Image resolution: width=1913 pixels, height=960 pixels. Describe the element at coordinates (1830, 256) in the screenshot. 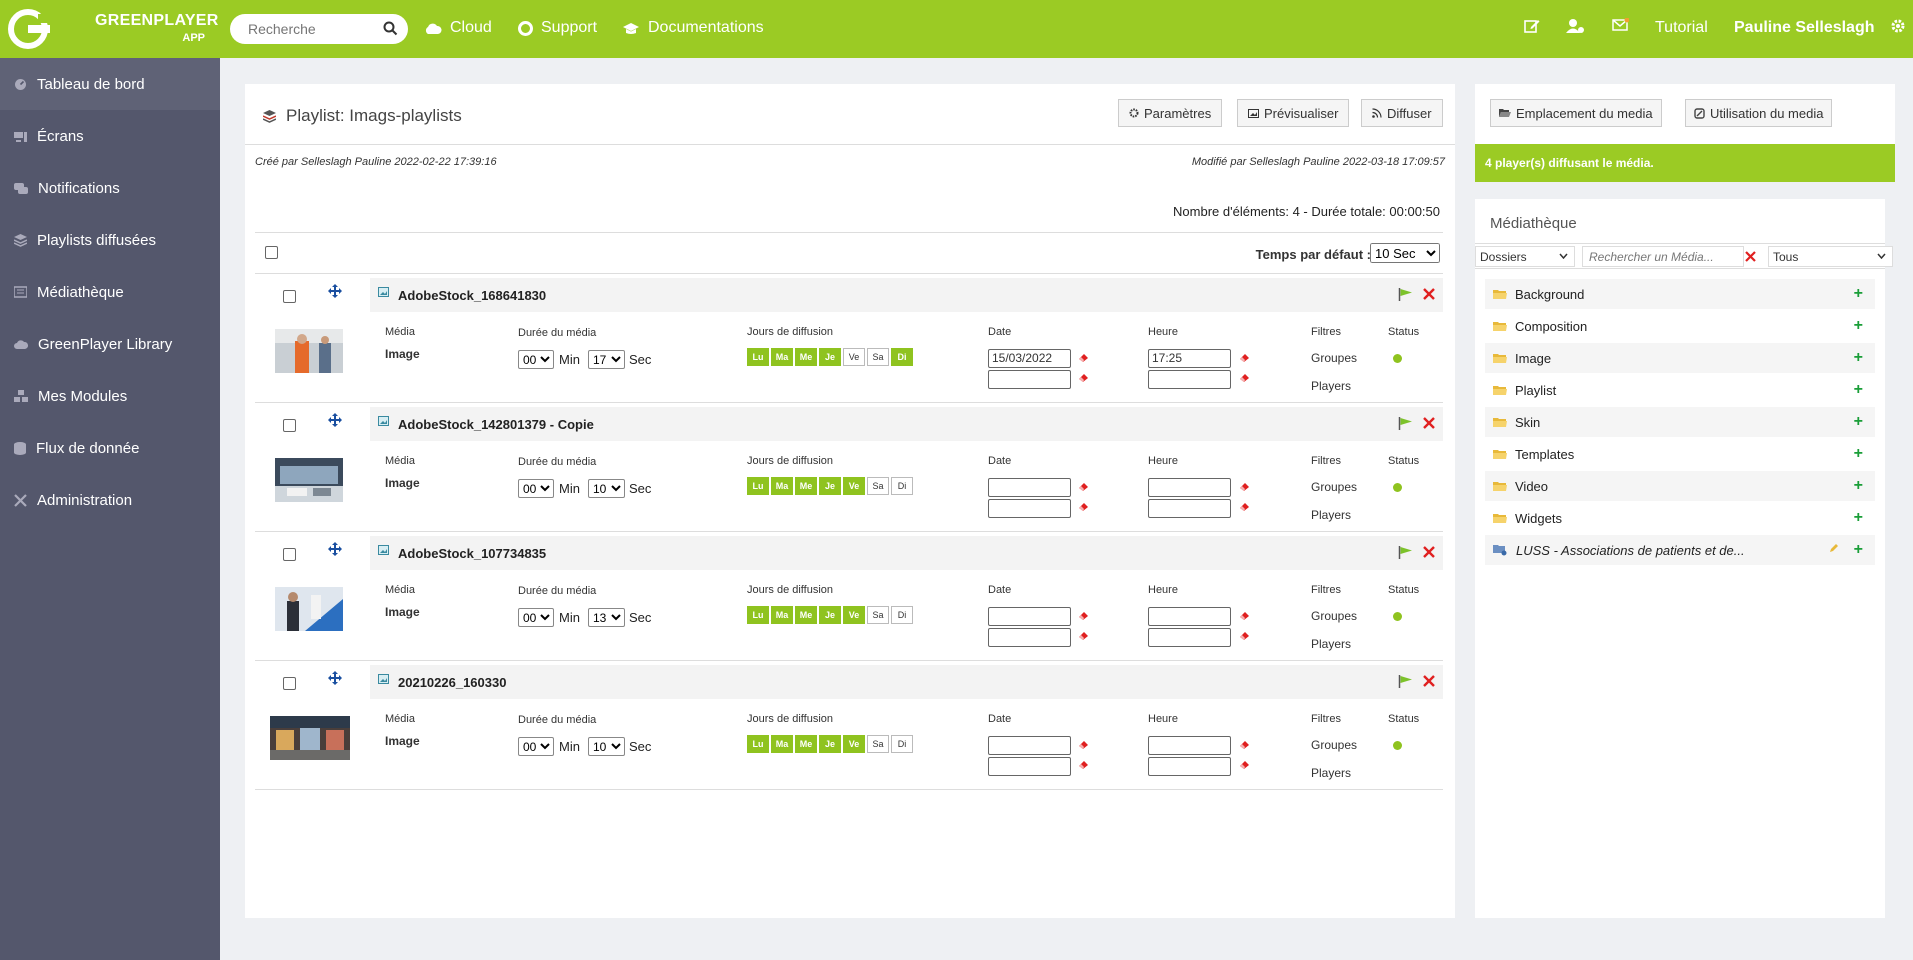

I see `type-filter-select: Tous` at that location.